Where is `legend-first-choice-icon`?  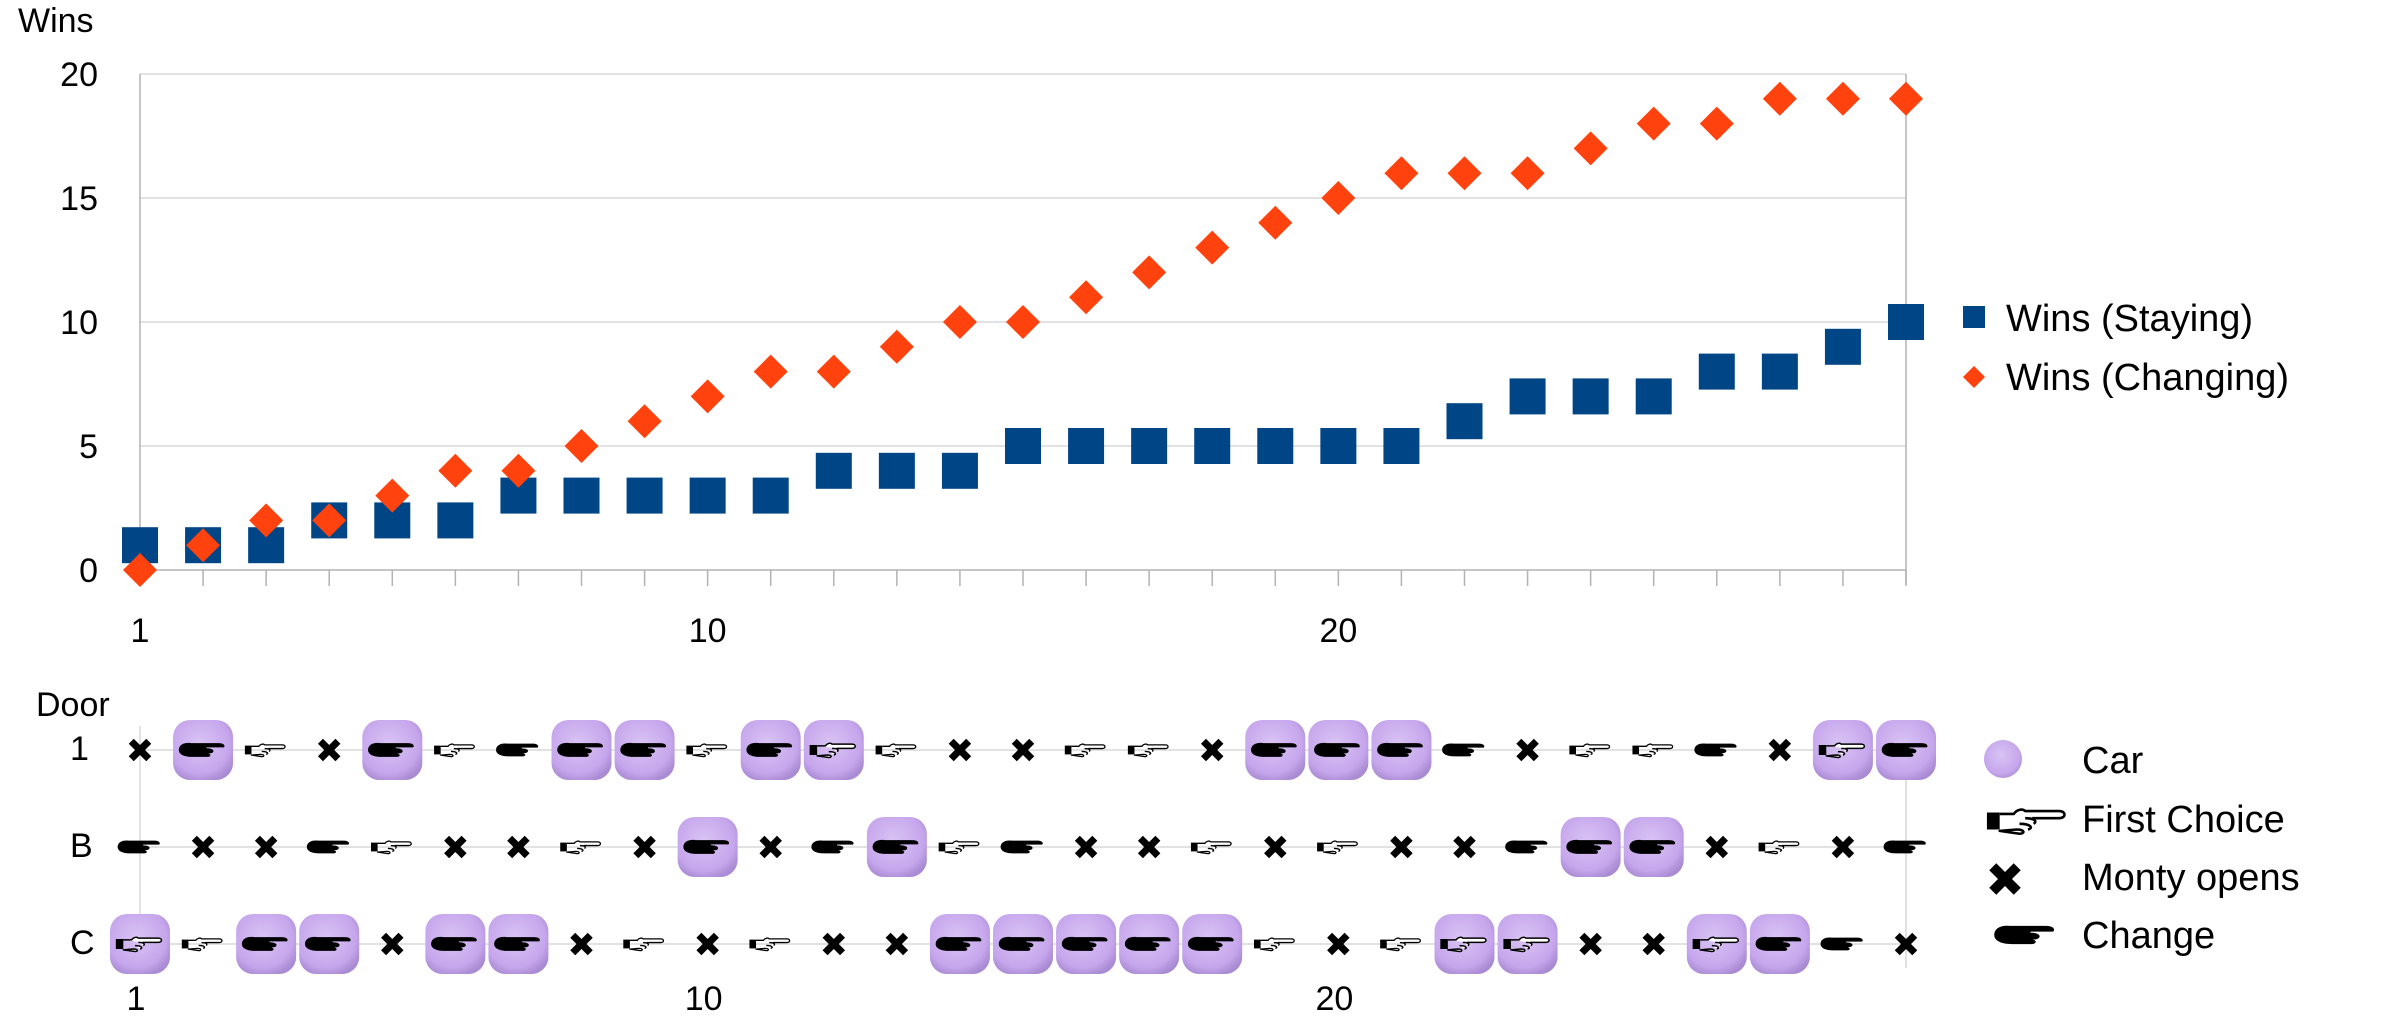
legend-first-choice-icon is located at coordinates (2025, 822).